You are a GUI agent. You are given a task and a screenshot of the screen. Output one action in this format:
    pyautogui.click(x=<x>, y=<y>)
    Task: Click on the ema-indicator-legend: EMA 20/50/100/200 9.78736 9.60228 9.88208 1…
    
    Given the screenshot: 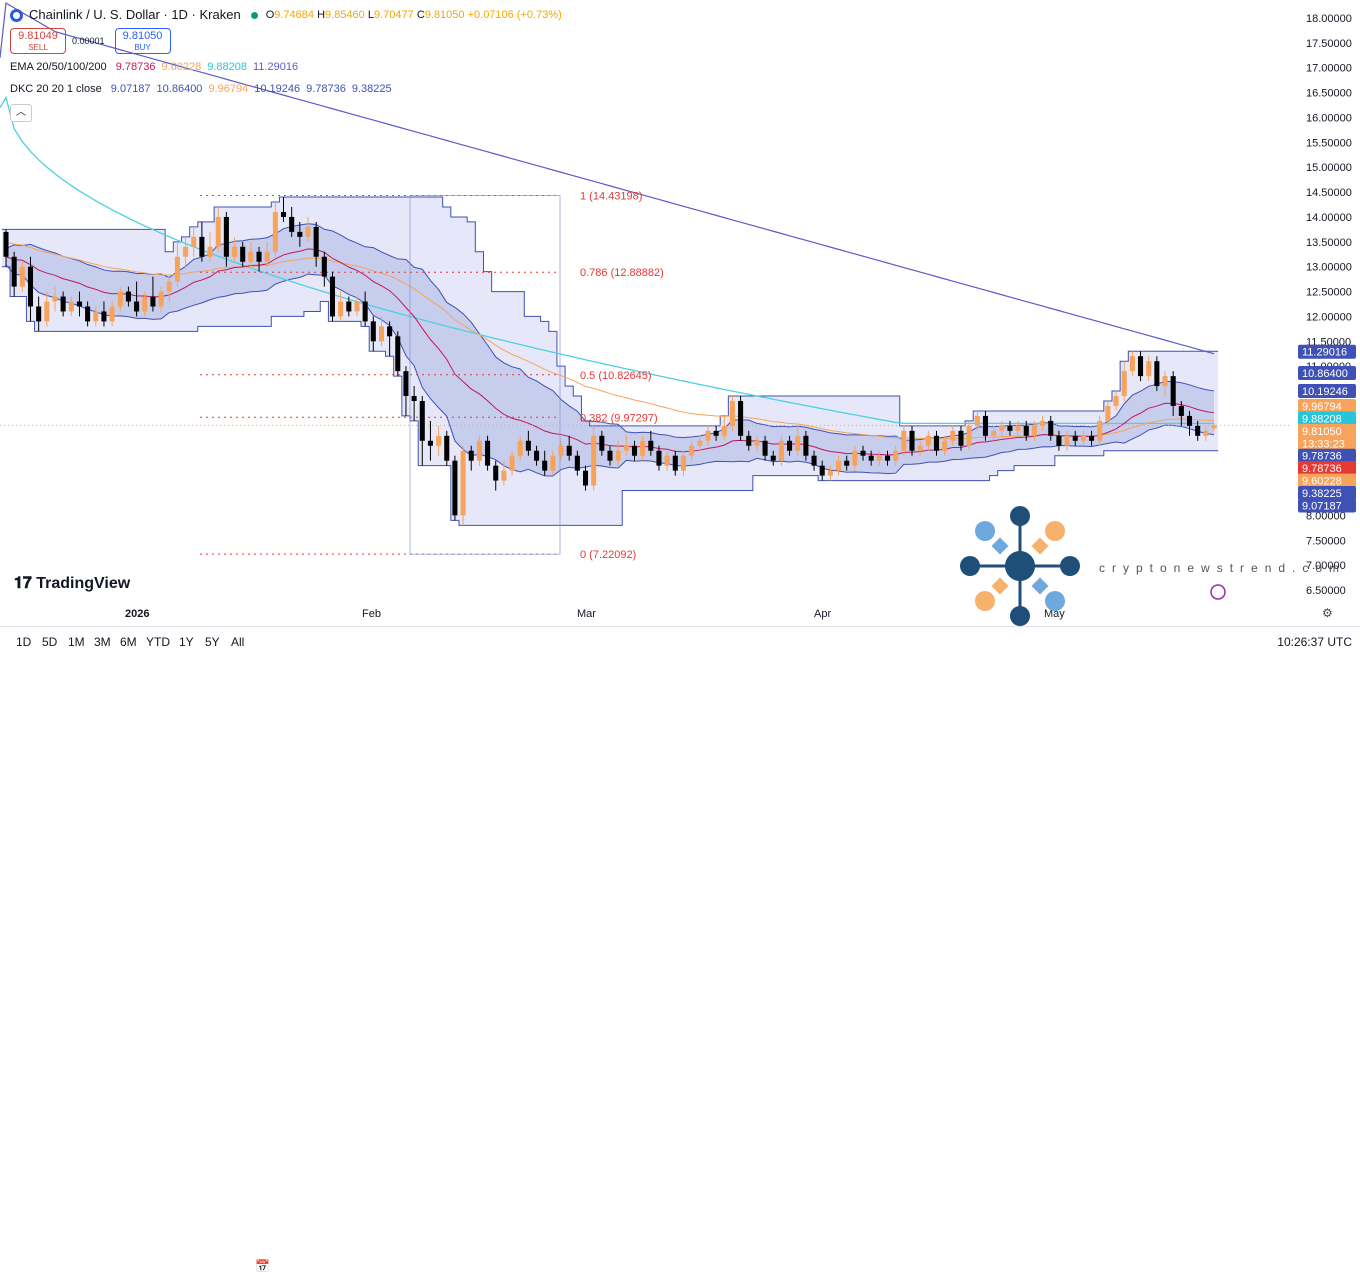 What is the action you would take?
    pyautogui.click(x=154, y=67)
    